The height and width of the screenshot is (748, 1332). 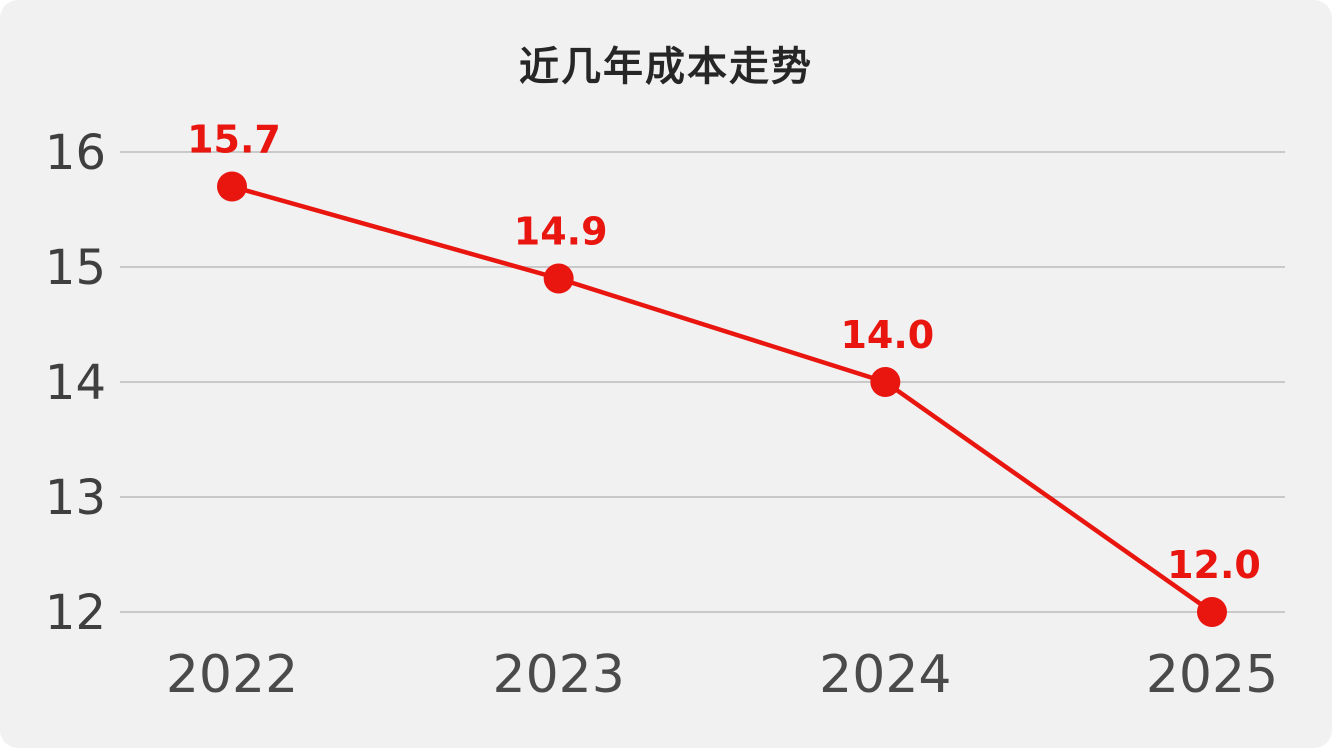 I want to click on data-point-label: 12.0, so click(x=1214, y=565).